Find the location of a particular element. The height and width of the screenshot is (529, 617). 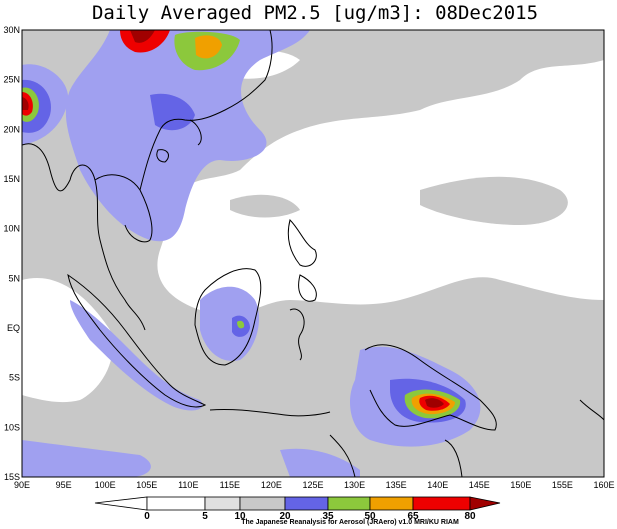

colorbar-label: 50 is located at coordinates (370, 516).